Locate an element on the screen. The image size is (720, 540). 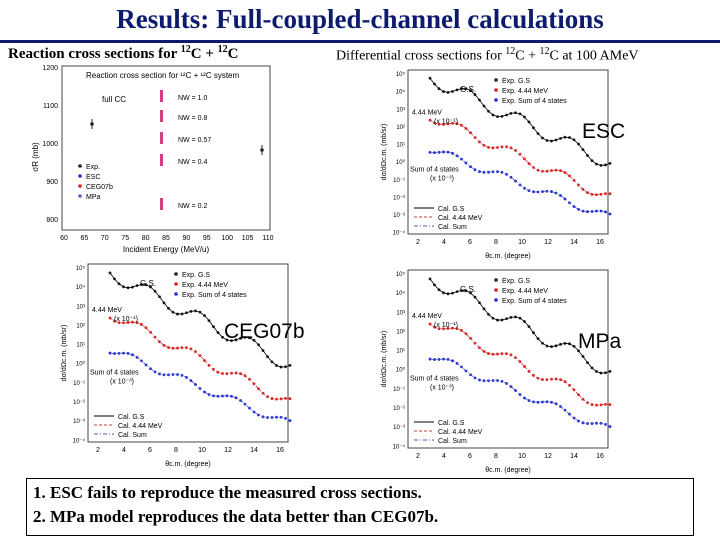
nw-label: NW = 0.8 is located at coordinates (192, 118).